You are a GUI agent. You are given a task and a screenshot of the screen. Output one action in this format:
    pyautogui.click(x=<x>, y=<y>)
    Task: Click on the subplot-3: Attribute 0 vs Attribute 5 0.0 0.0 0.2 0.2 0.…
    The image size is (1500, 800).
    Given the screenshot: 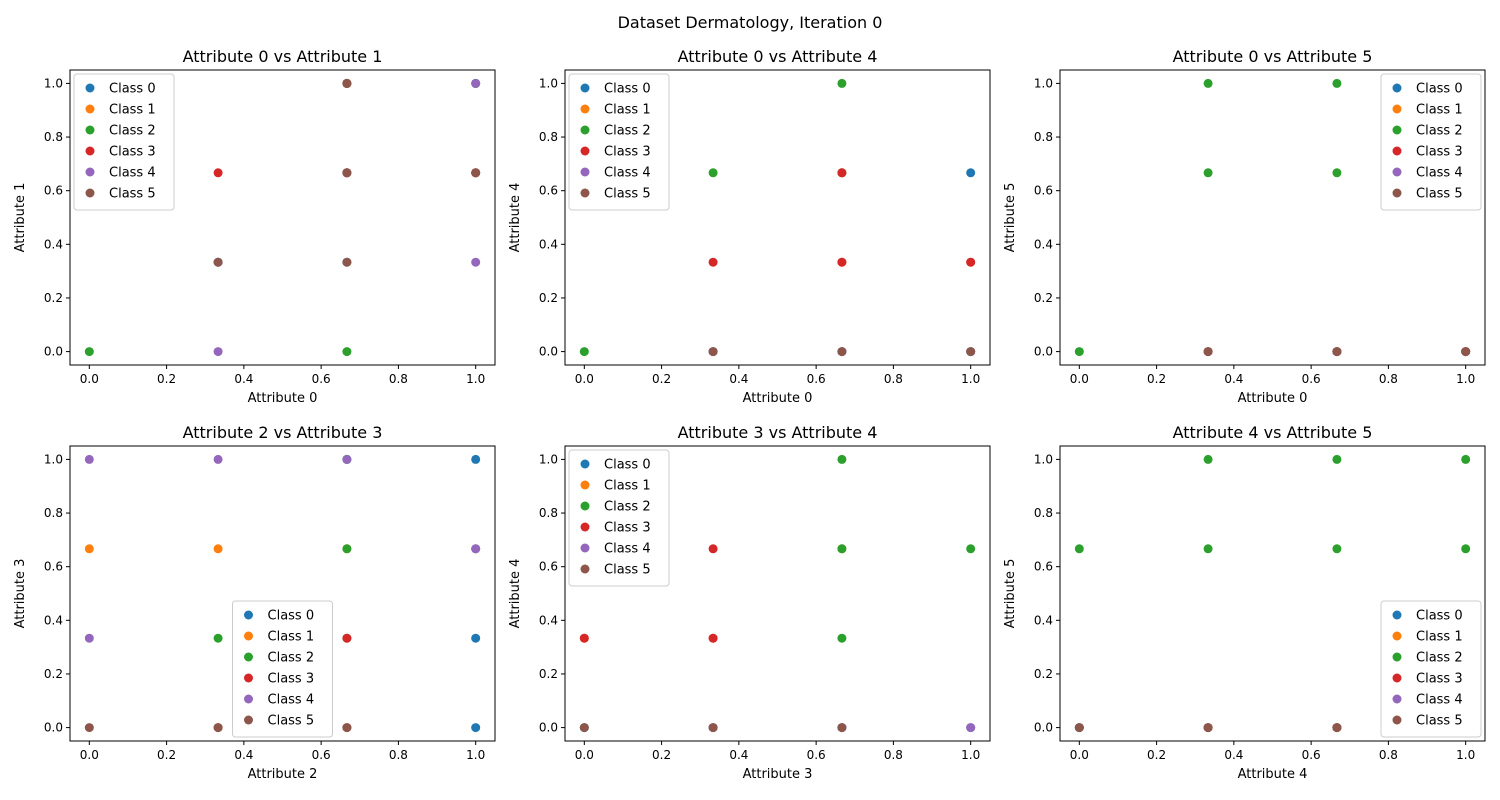 What is the action you would take?
    pyautogui.click(x=1244, y=226)
    